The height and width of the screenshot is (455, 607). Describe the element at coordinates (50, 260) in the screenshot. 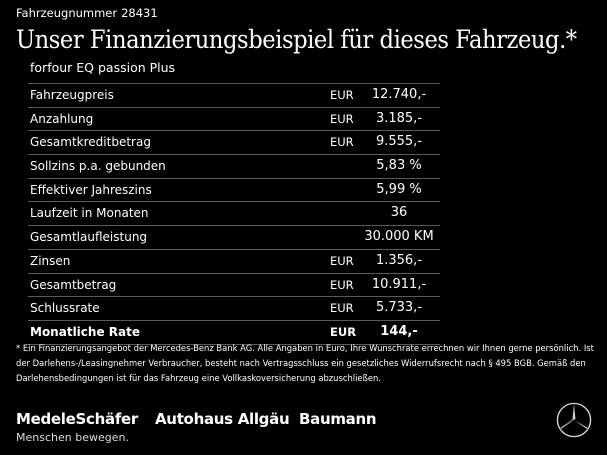

I see `row-label: Zinsen` at that location.